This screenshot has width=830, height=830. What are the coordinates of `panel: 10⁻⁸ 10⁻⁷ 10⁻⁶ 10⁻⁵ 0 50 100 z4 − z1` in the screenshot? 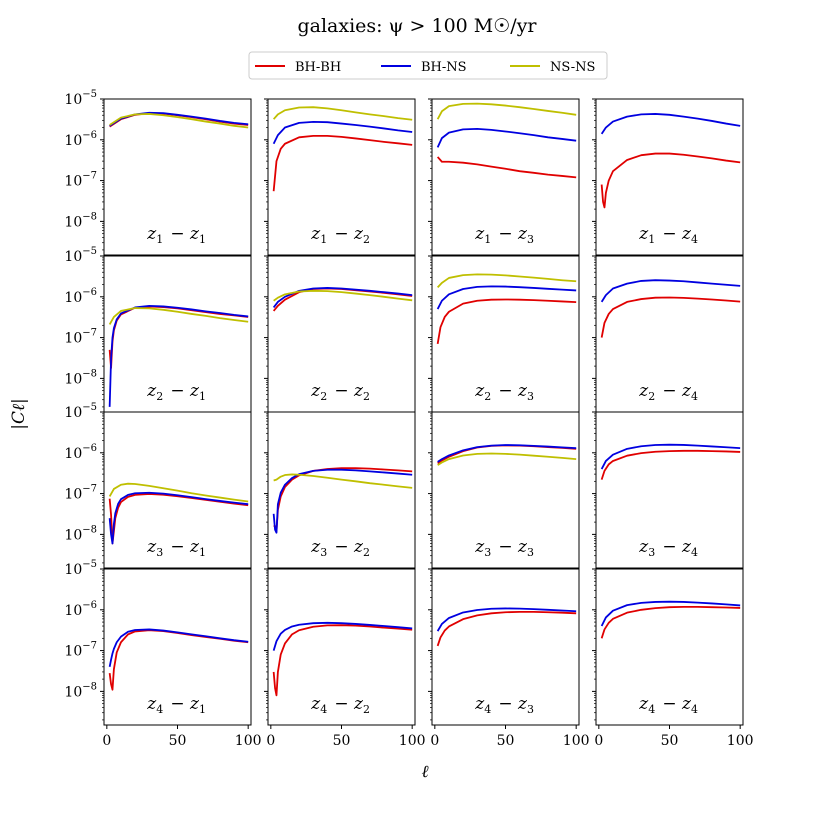 It's located at (162, 654).